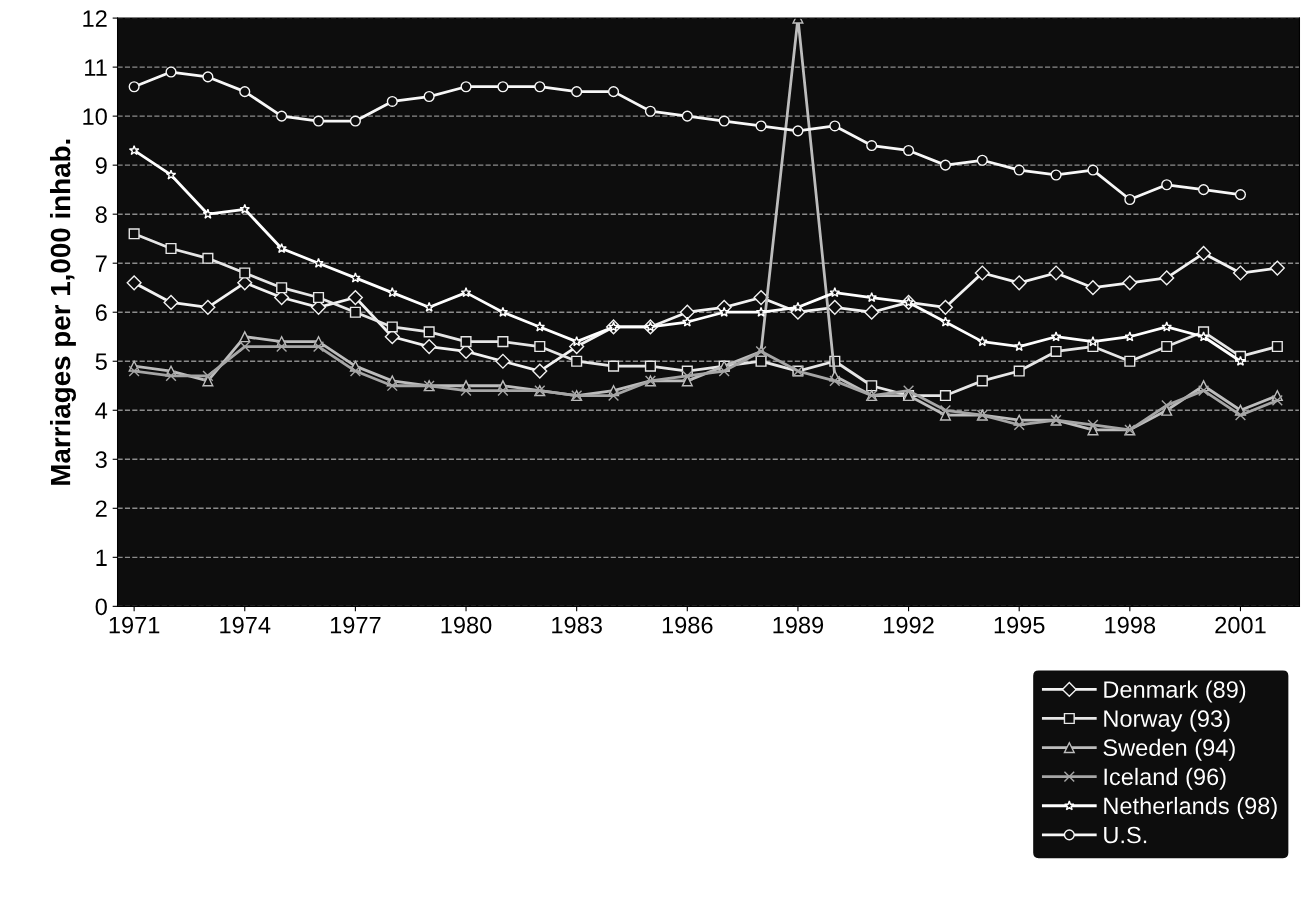  What do you see at coordinates (101, 313) in the screenshot?
I see `y-tick-label: 6` at bounding box center [101, 313].